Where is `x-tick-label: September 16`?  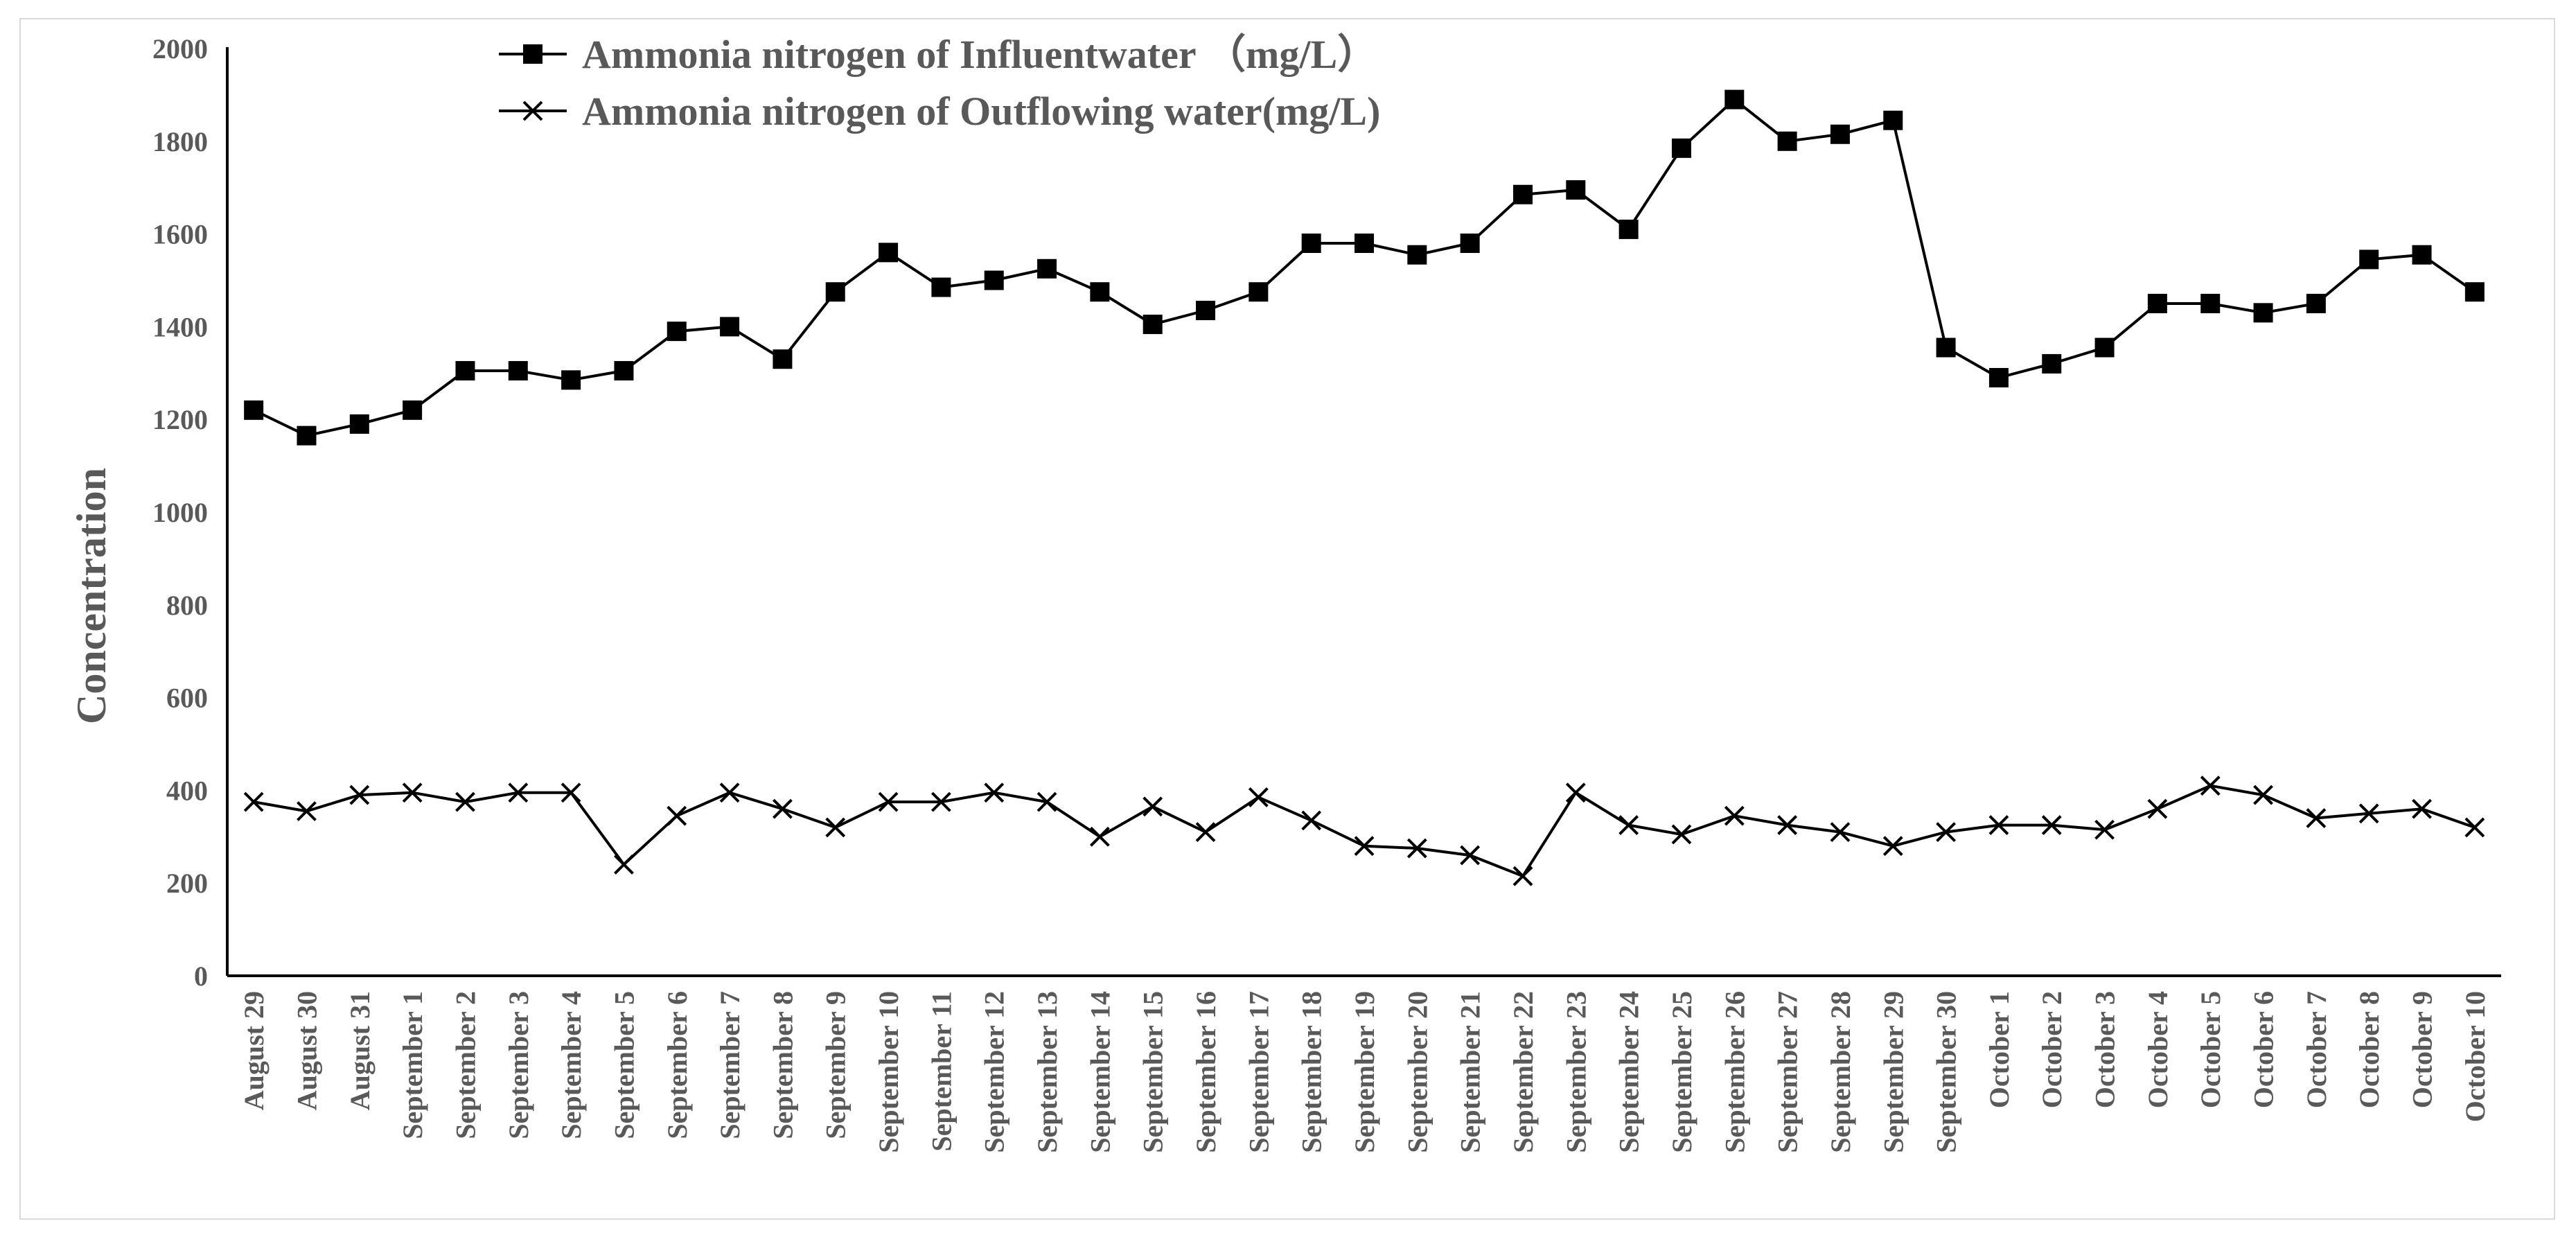
x-tick-label: September 16 is located at coordinates (1205, 1072).